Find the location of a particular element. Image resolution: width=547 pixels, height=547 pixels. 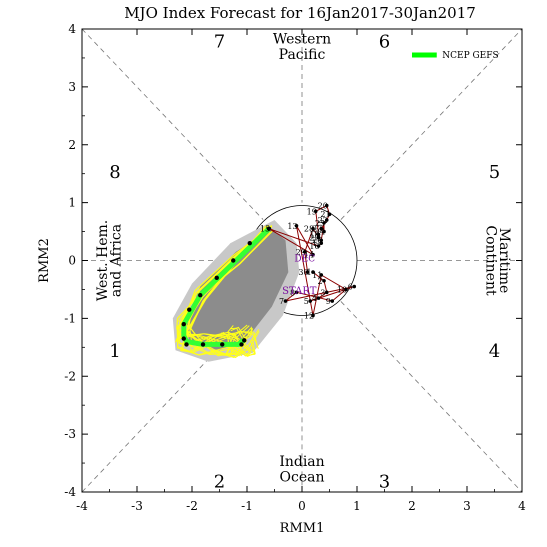

phase-label: 8 is located at coordinates (114, 172).